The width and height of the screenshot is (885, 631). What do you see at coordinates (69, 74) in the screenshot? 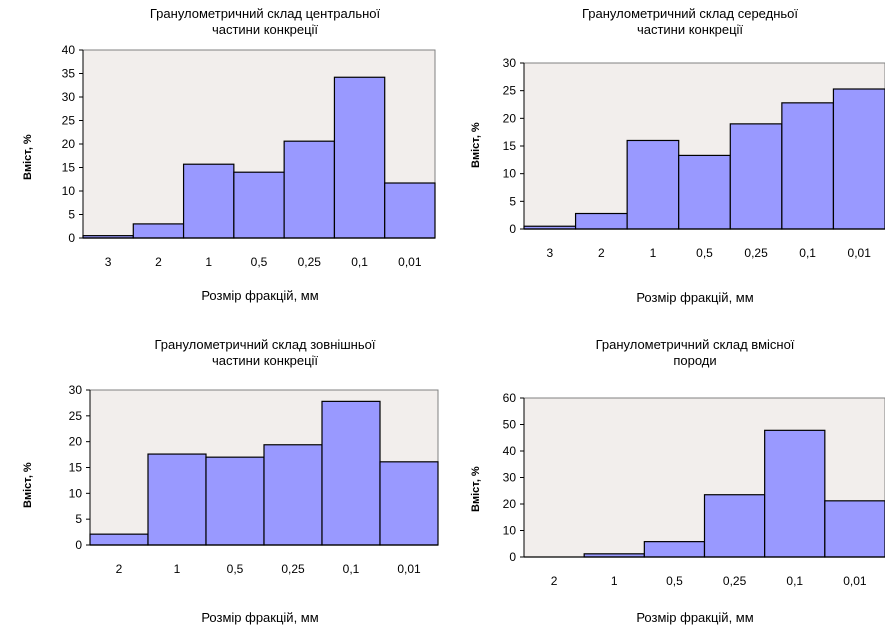
I see `y-tick-label: 35` at bounding box center [69, 74].